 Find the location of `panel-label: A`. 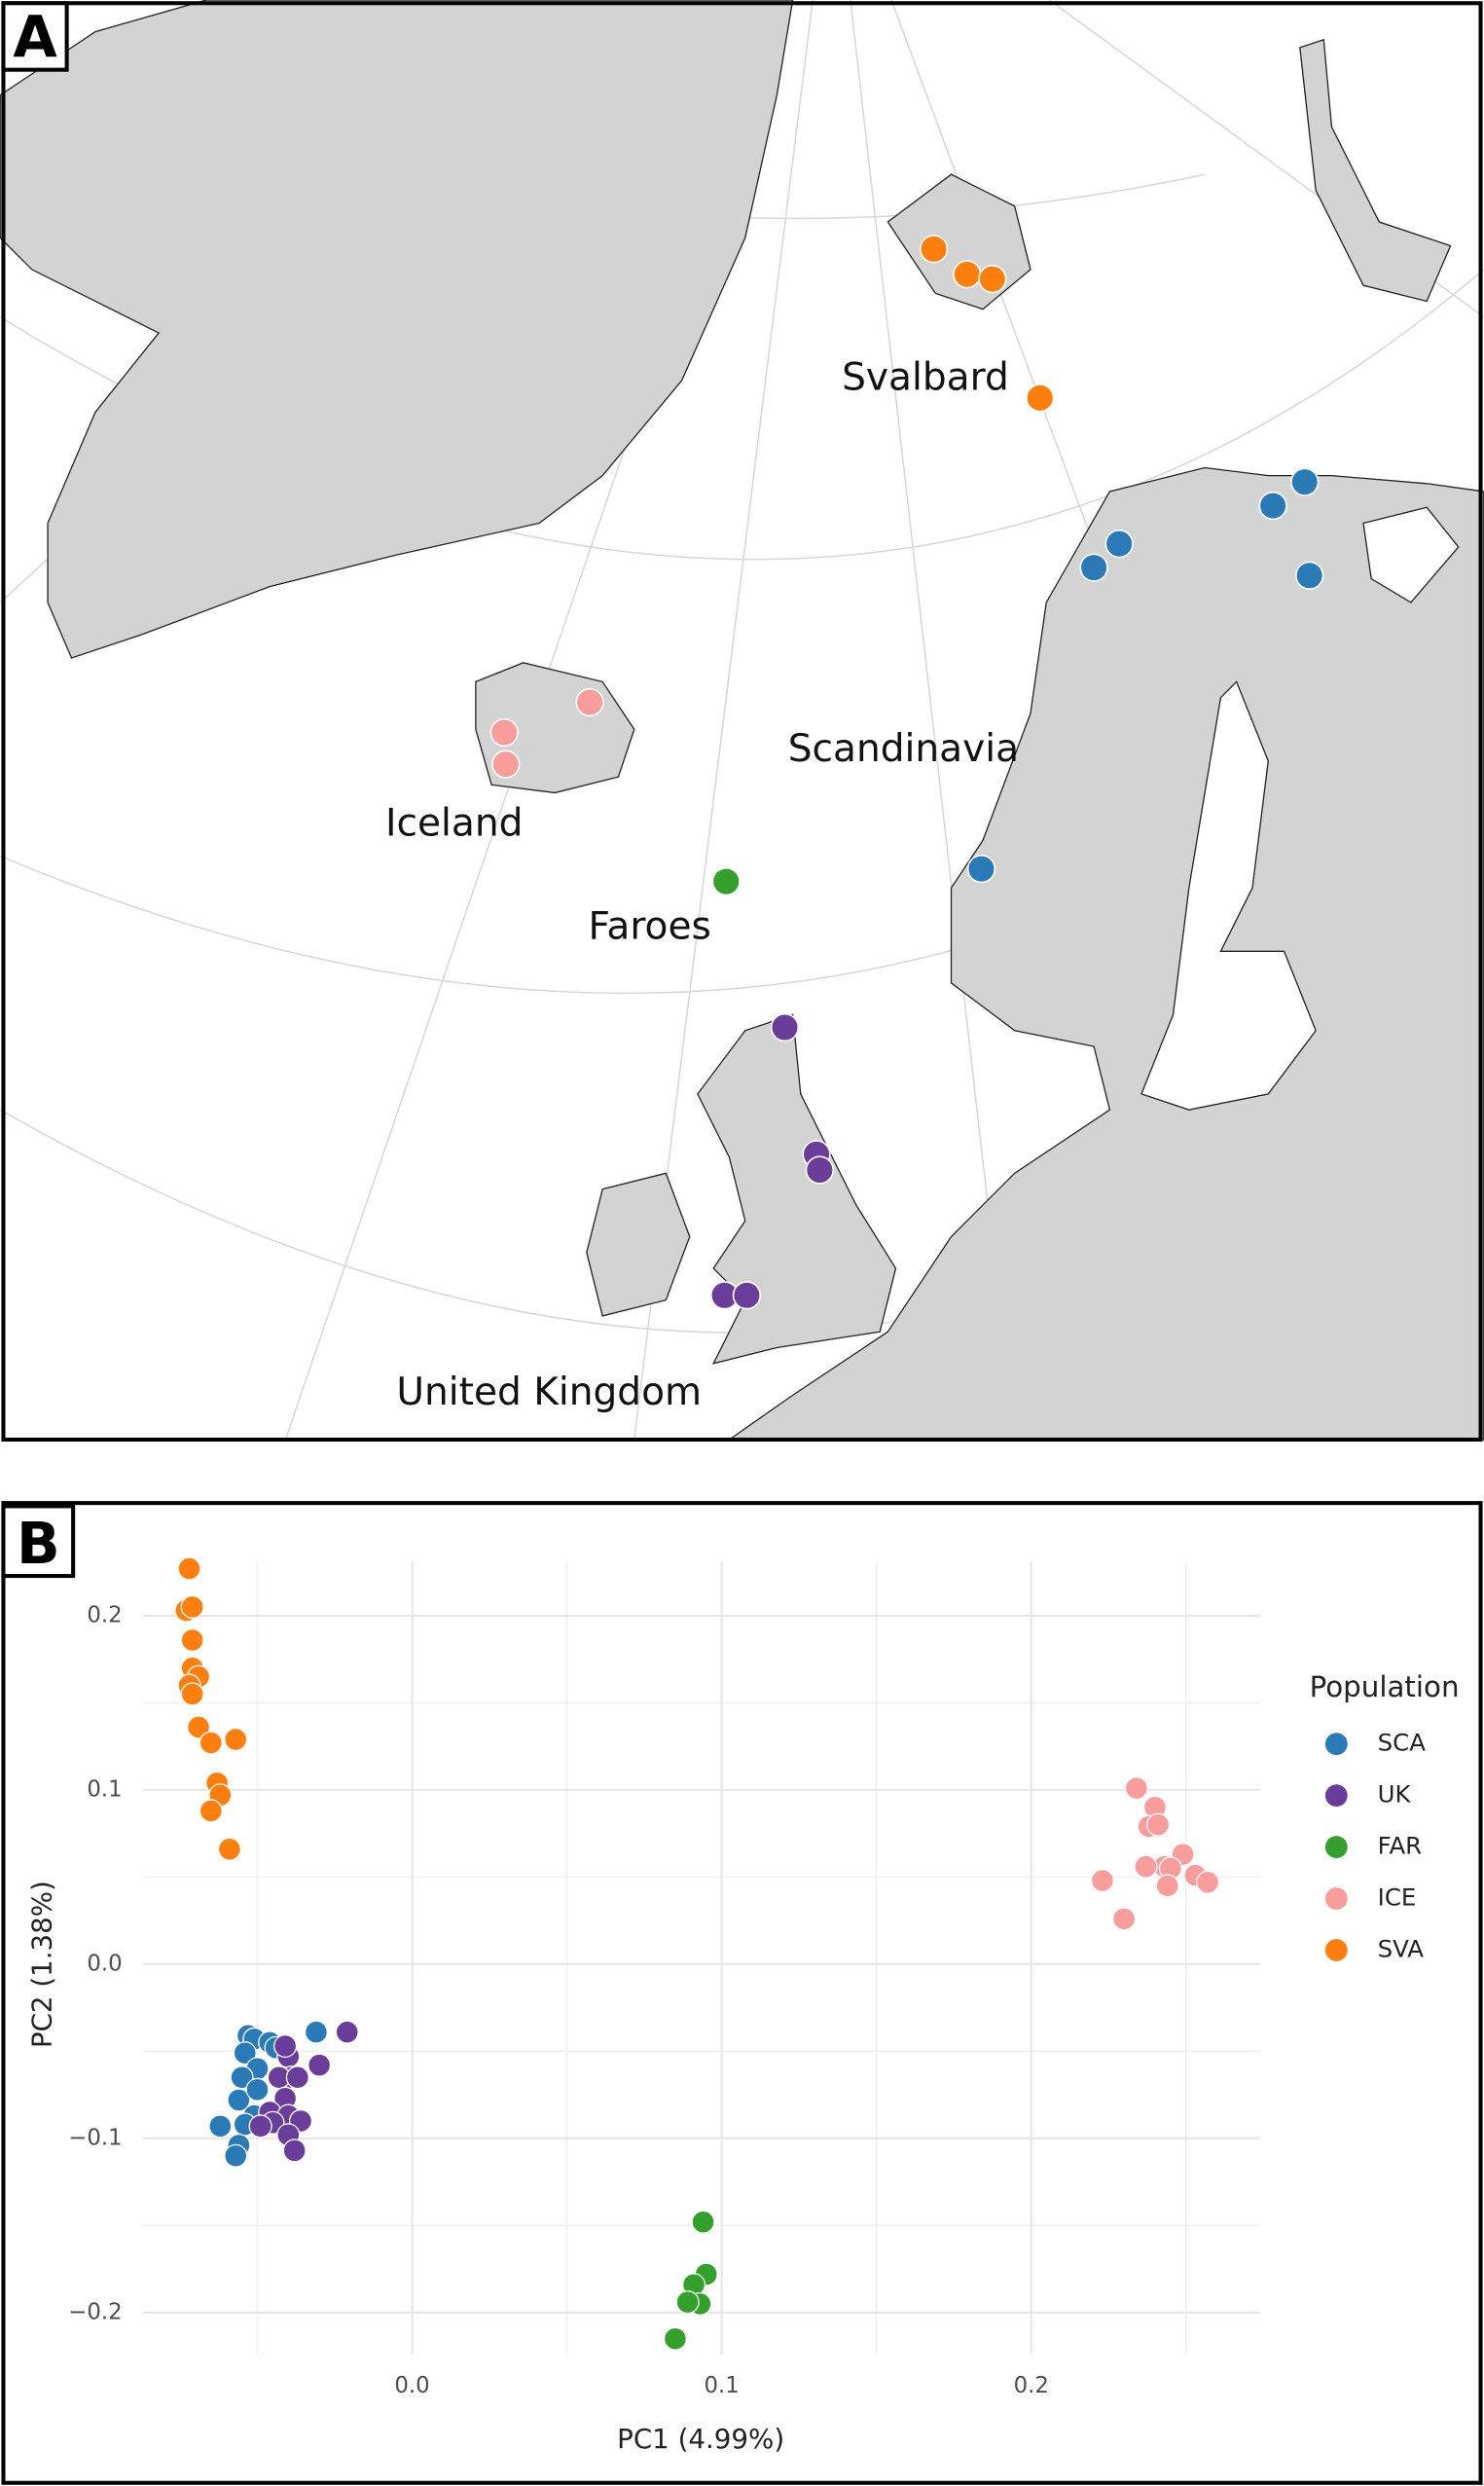

panel-label: A is located at coordinates (35, 38).